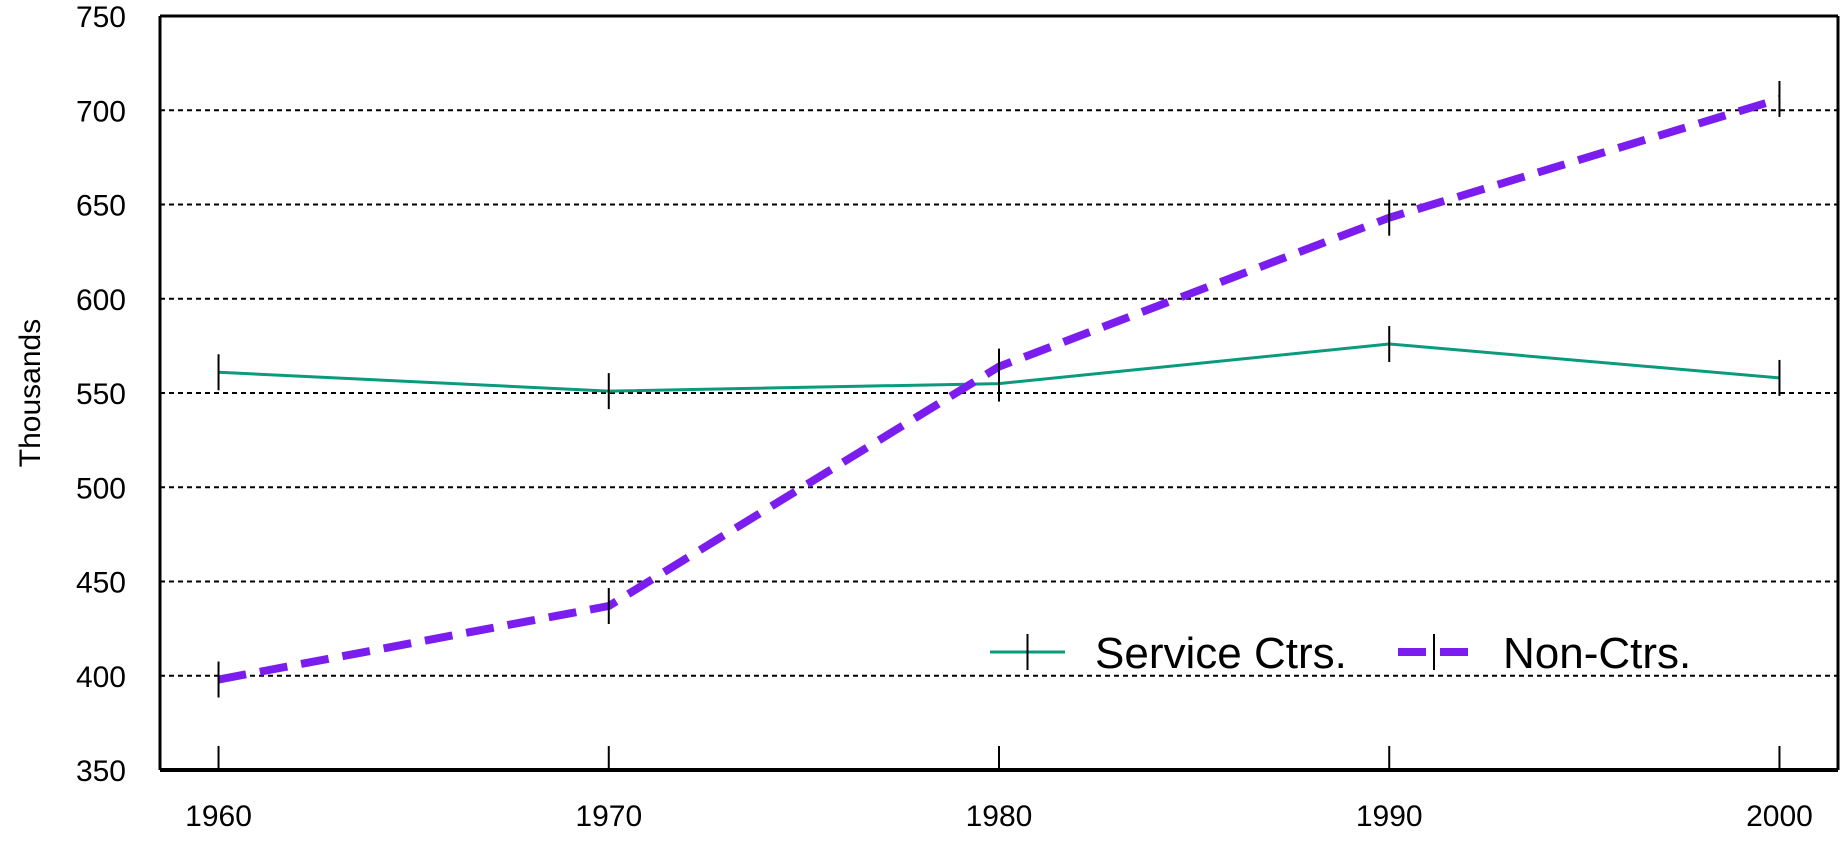  Describe the element at coordinates (1597, 653) in the screenshot. I see `legend-label: Non-Ctrs.` at that location.